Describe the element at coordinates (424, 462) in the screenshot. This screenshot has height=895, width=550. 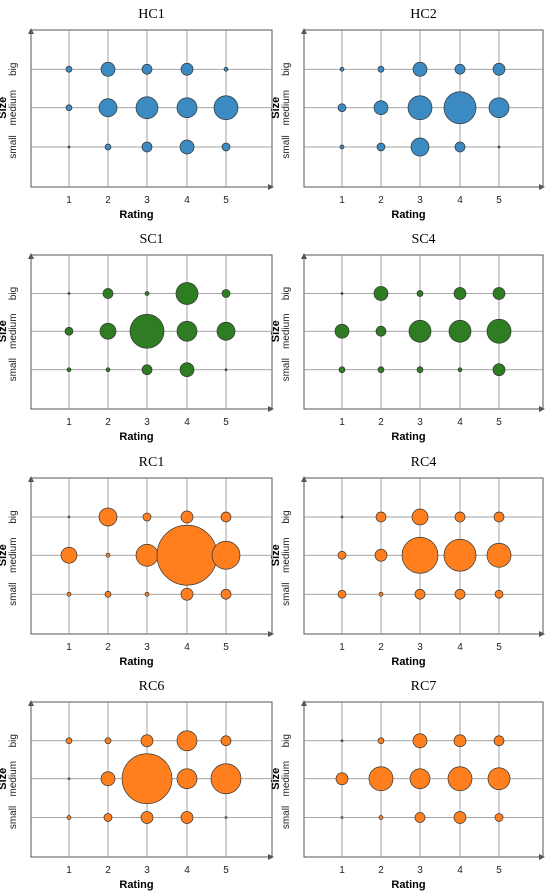
I see `chart-title: RC4` at that location.